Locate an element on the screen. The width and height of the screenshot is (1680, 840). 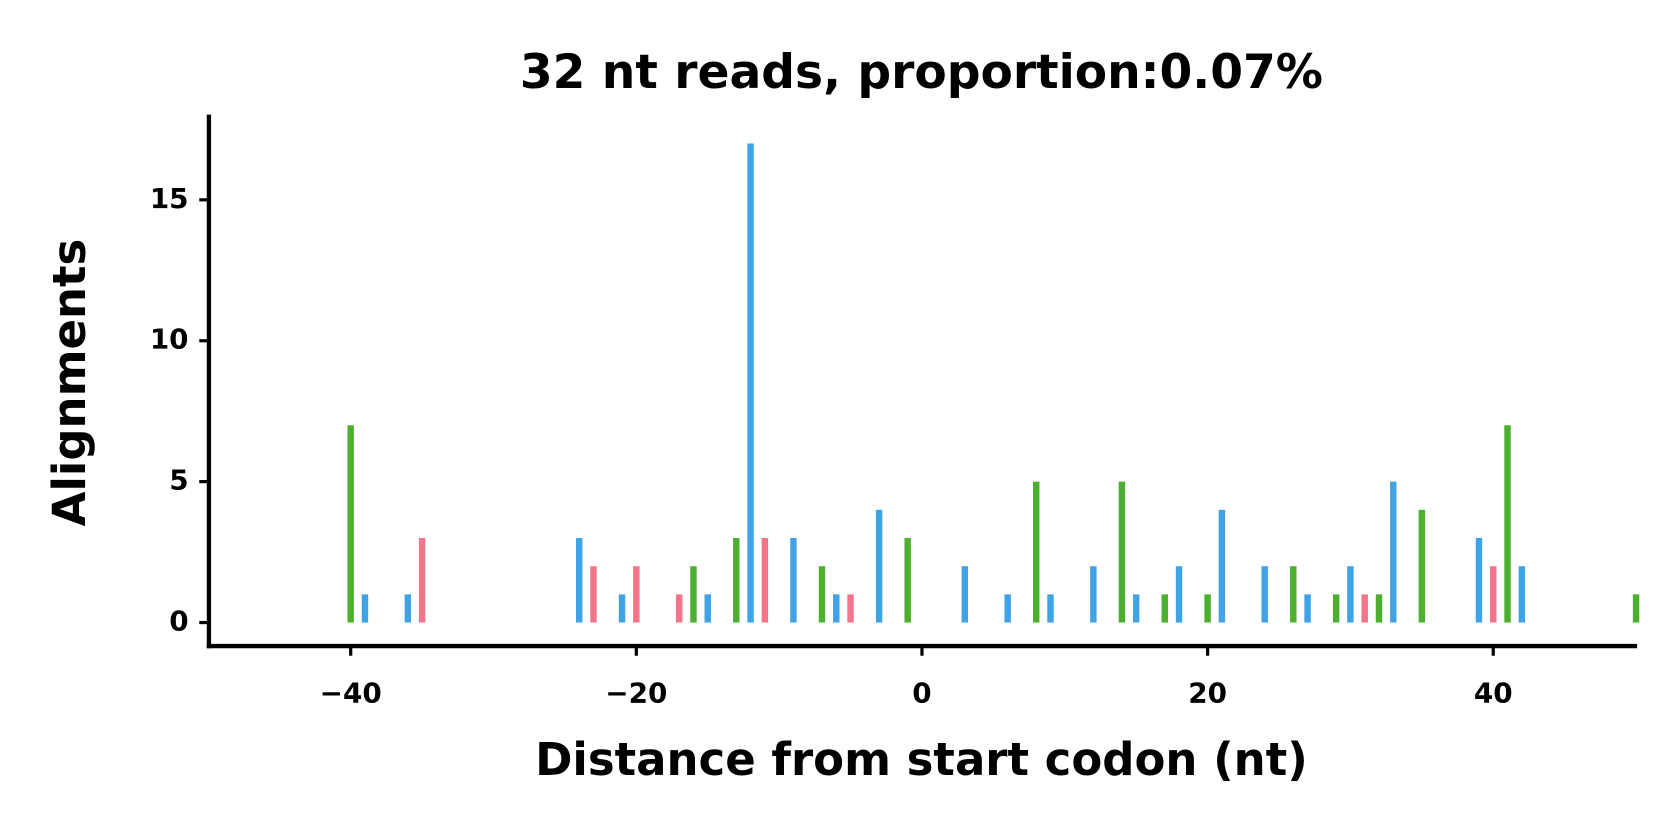
y-tick-label: 10 is located at coordinates (169, 339).